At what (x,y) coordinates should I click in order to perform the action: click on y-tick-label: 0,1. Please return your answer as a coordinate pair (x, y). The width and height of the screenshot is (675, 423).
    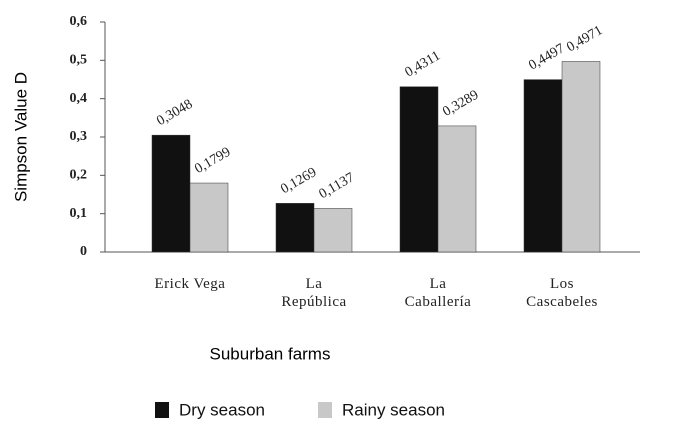
    Looking at the image, I should click on (79, 213).